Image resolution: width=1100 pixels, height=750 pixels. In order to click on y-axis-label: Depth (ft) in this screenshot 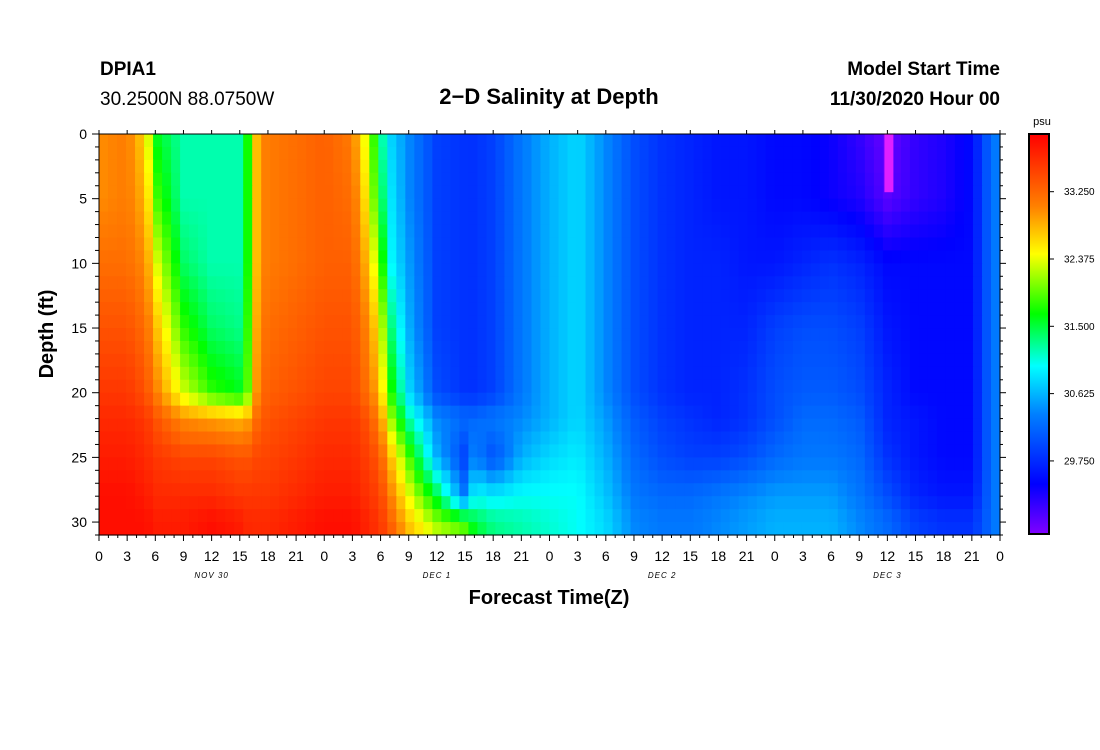, I will do `click(47, 334)`.